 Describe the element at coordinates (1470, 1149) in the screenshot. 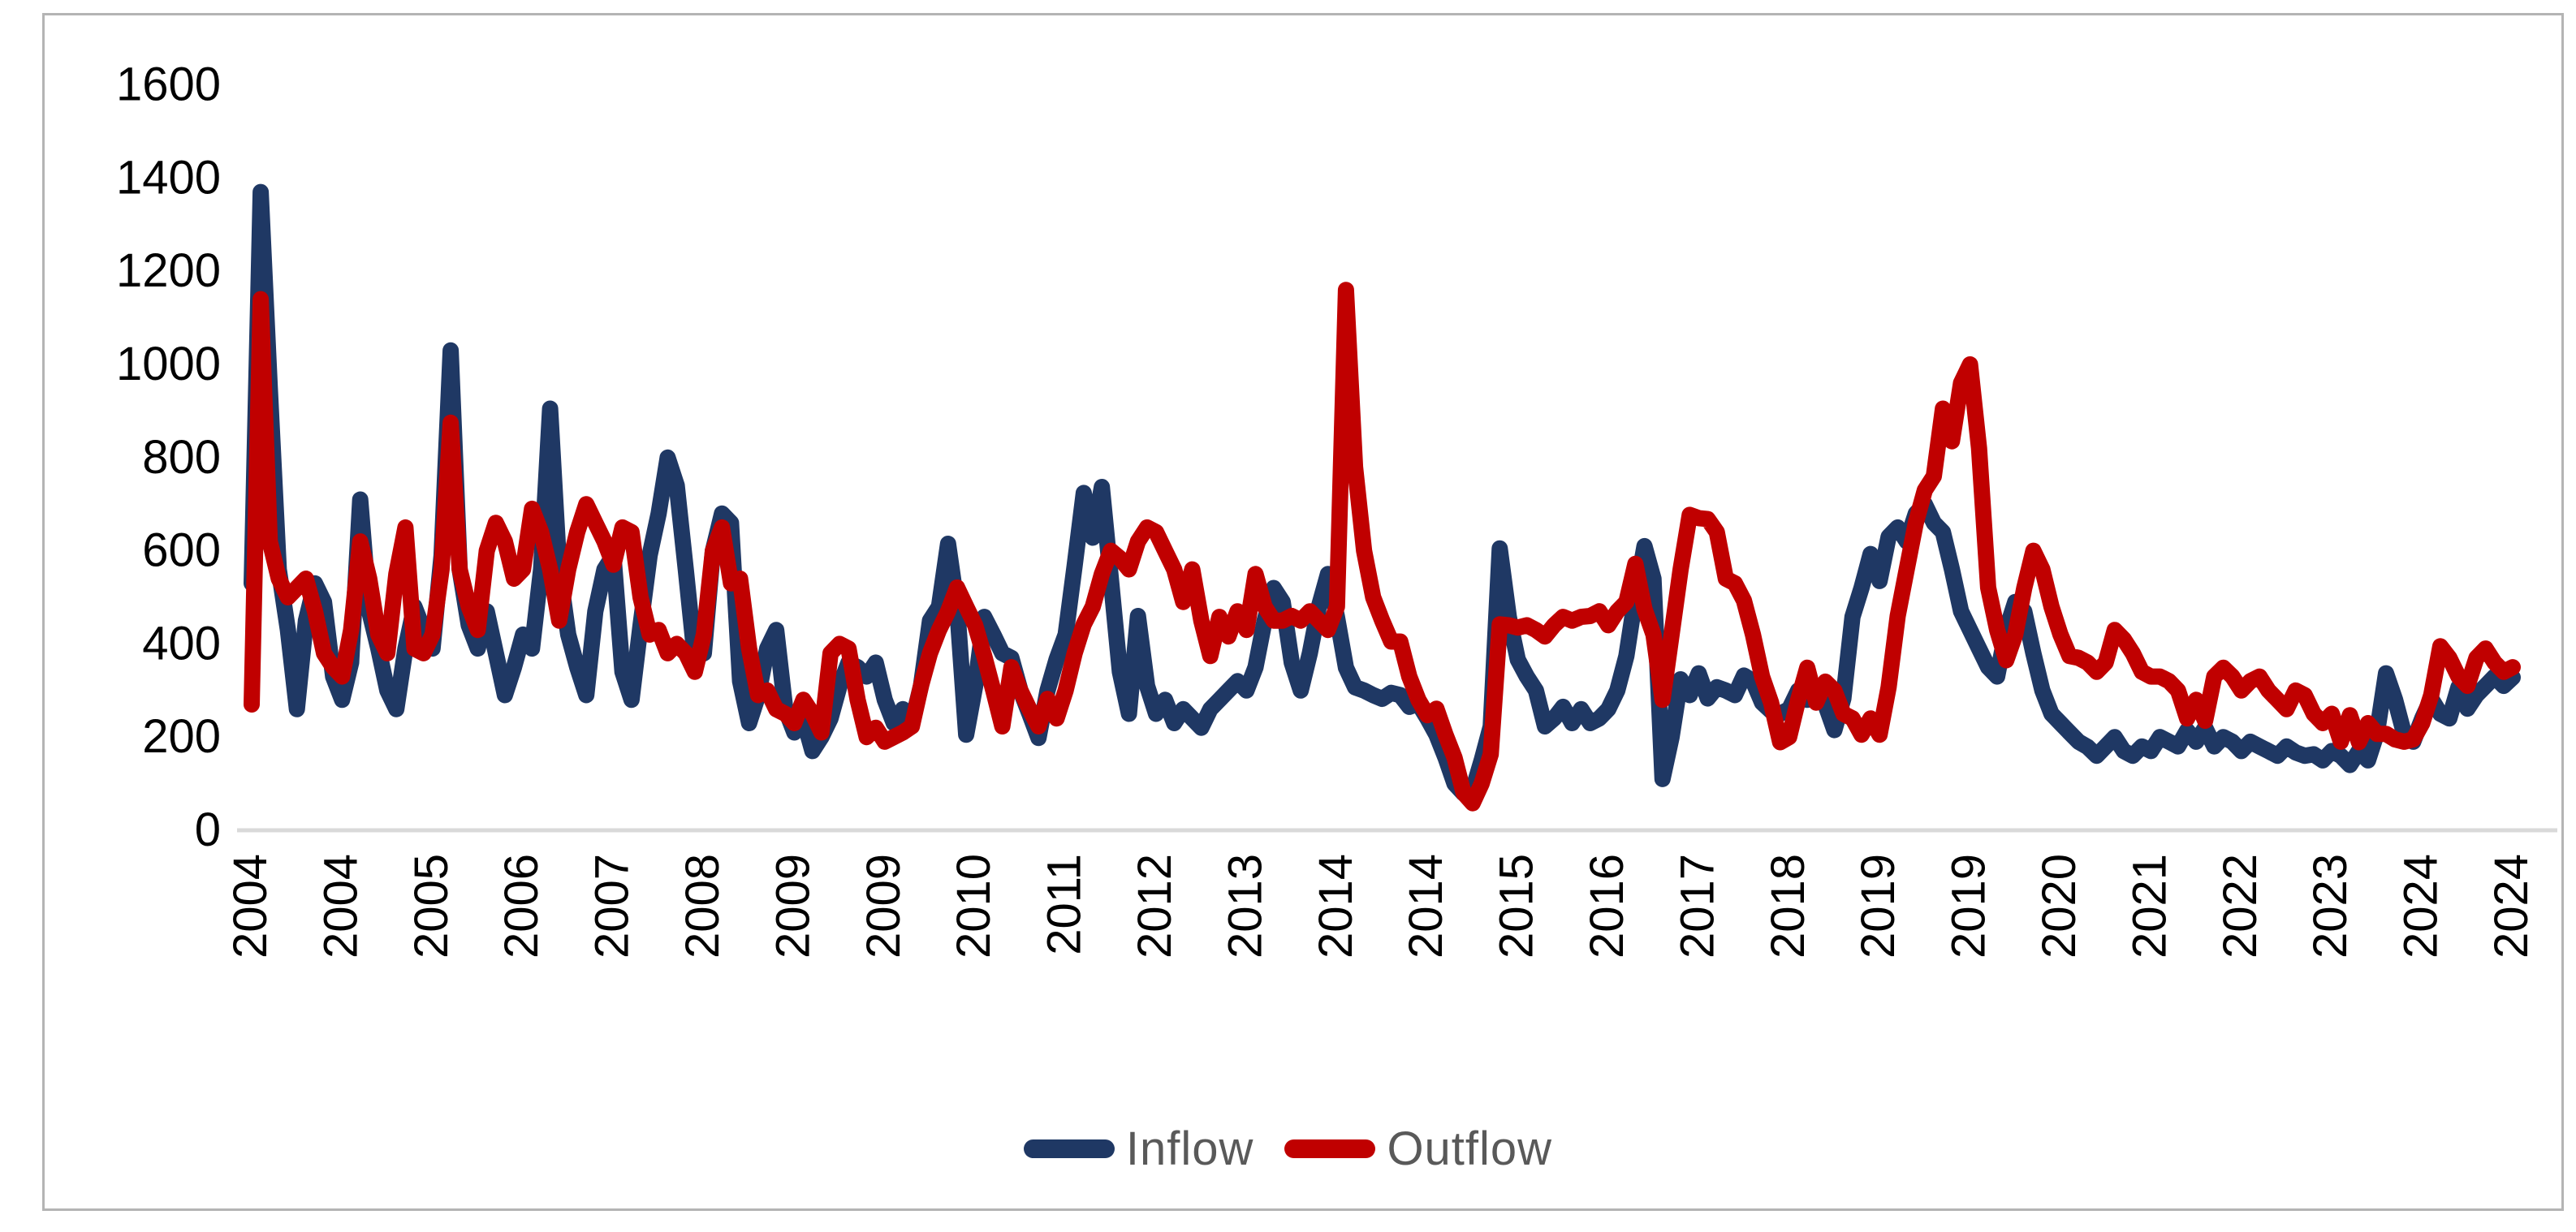

I see `legend-label-outflow: Outflow` at that location.